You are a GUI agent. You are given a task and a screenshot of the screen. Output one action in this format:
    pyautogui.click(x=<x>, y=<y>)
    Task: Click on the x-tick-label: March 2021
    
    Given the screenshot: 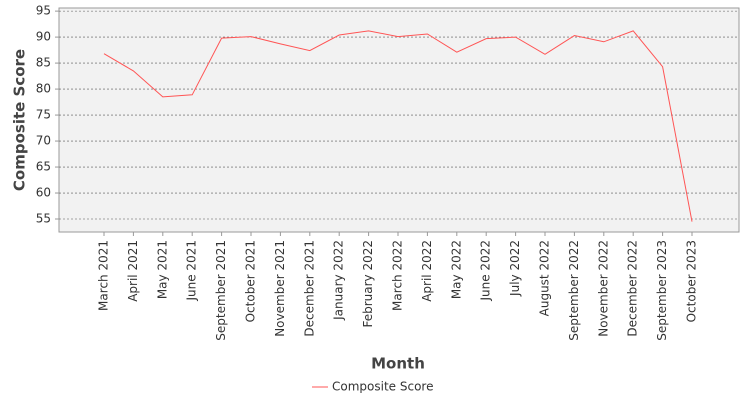 What is the action you would take?
    pyautogui.click(x=104, y=275)
    